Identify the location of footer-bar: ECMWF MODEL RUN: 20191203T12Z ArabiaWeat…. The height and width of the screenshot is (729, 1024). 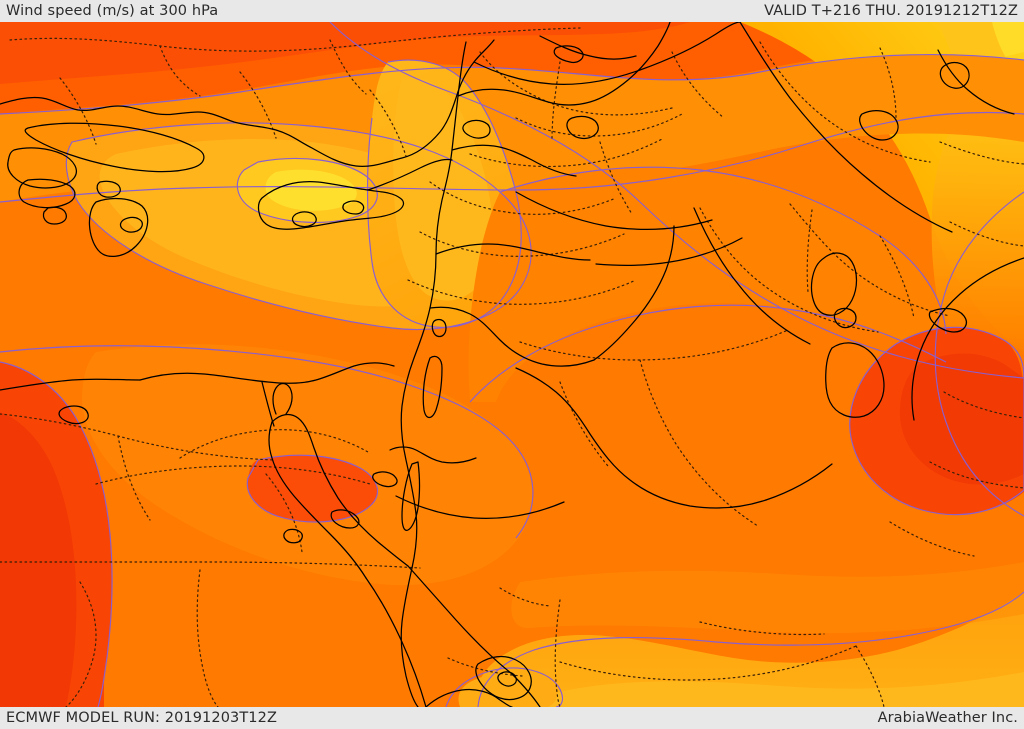
(512, 718).